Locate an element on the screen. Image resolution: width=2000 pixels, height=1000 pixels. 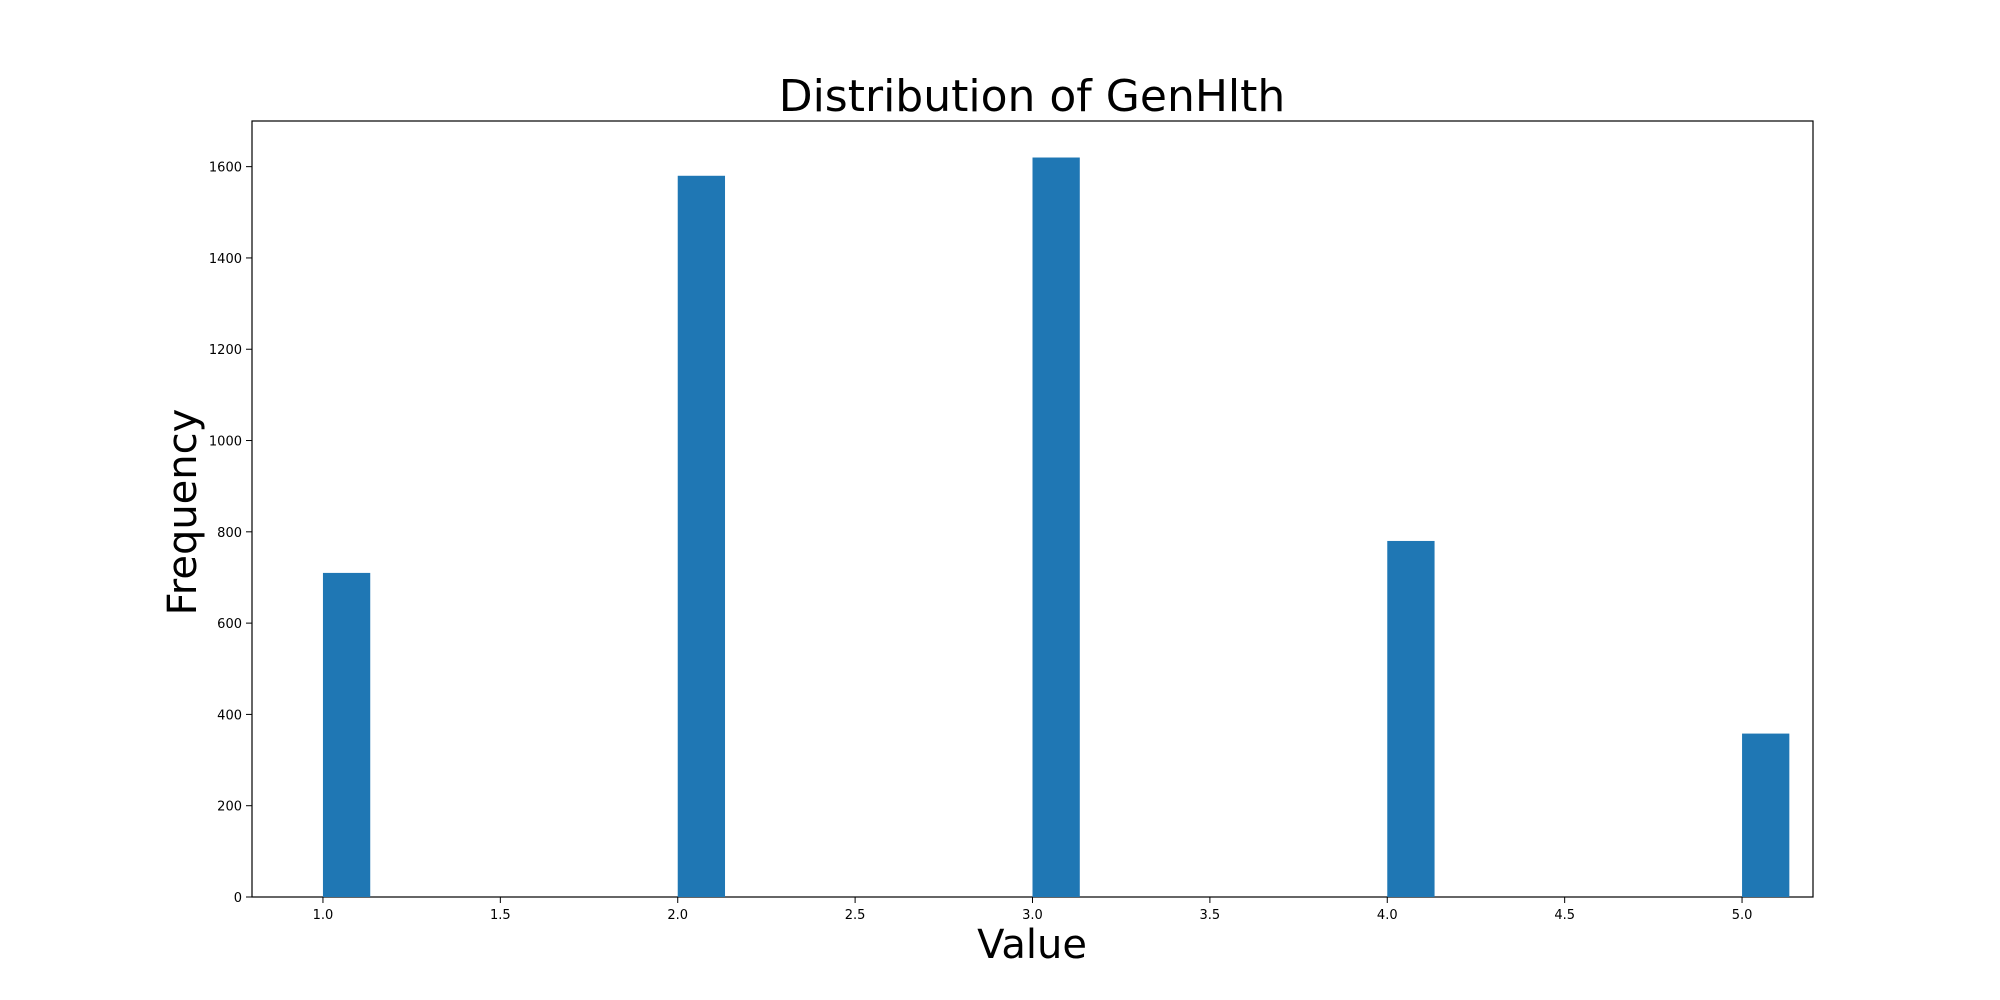
x-tick-label-8: 5.0 is located at coordinates (1742, 915).